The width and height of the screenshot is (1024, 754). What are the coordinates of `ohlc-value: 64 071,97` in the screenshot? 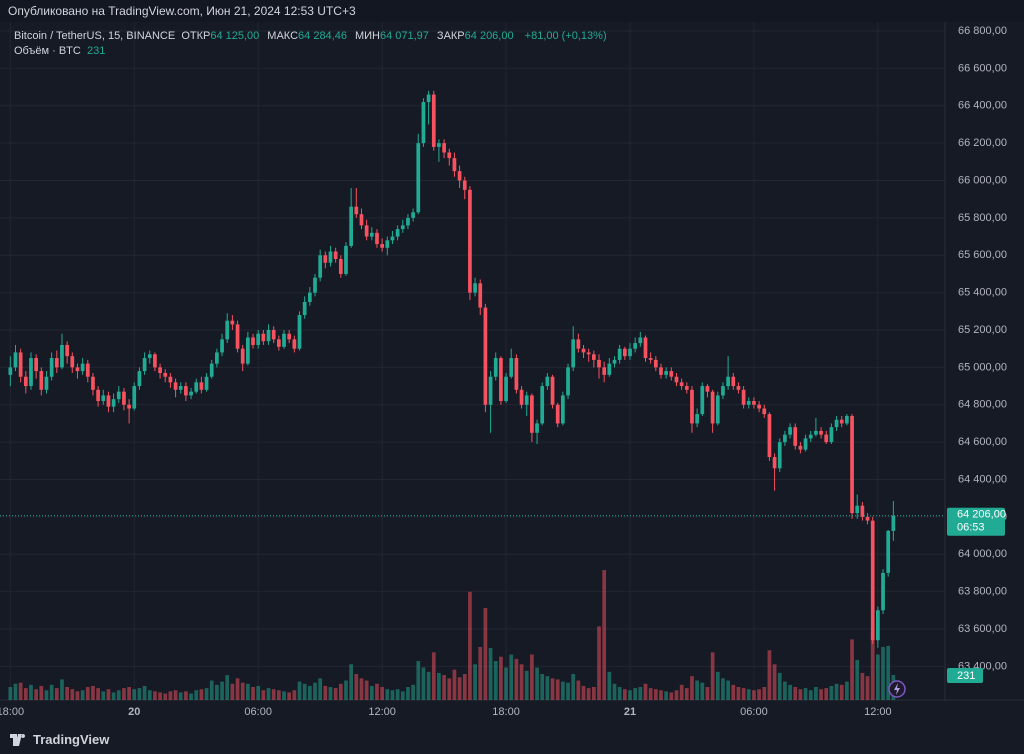 It's located at (404, 36).